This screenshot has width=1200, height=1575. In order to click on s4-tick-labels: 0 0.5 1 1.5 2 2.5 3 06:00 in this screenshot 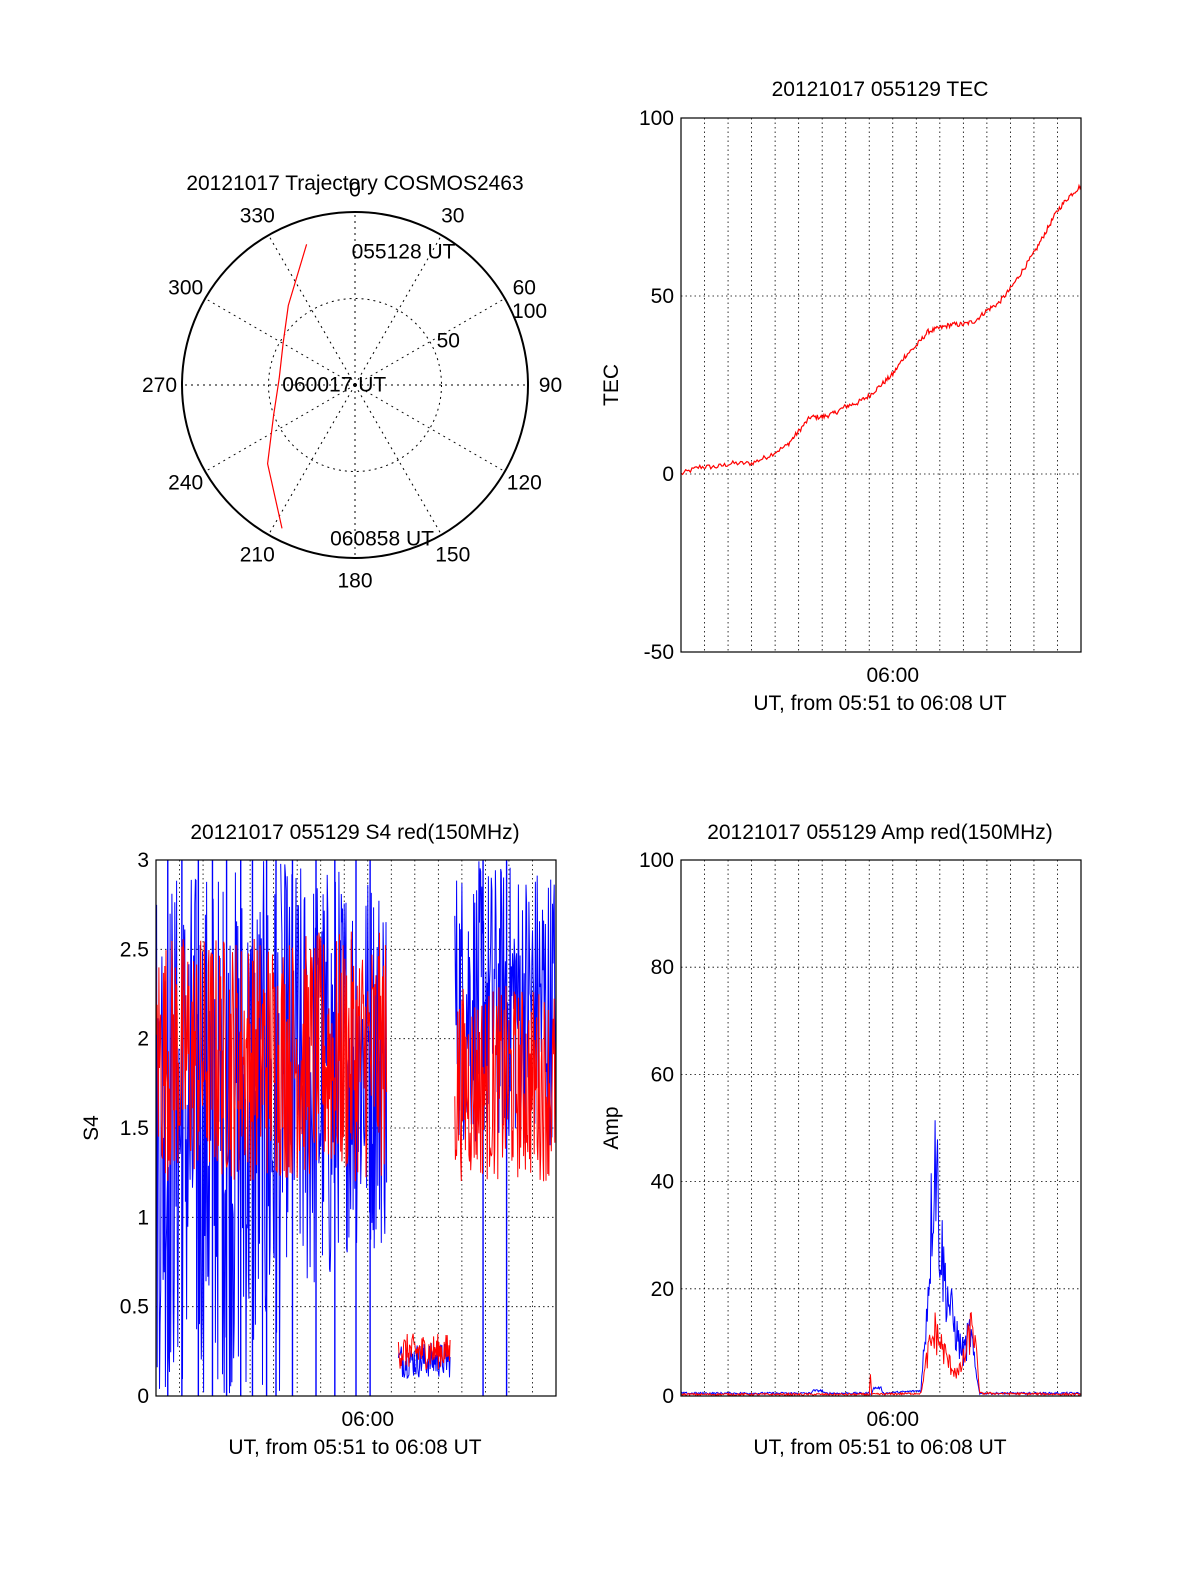, I will do `click(257, 1140)`.